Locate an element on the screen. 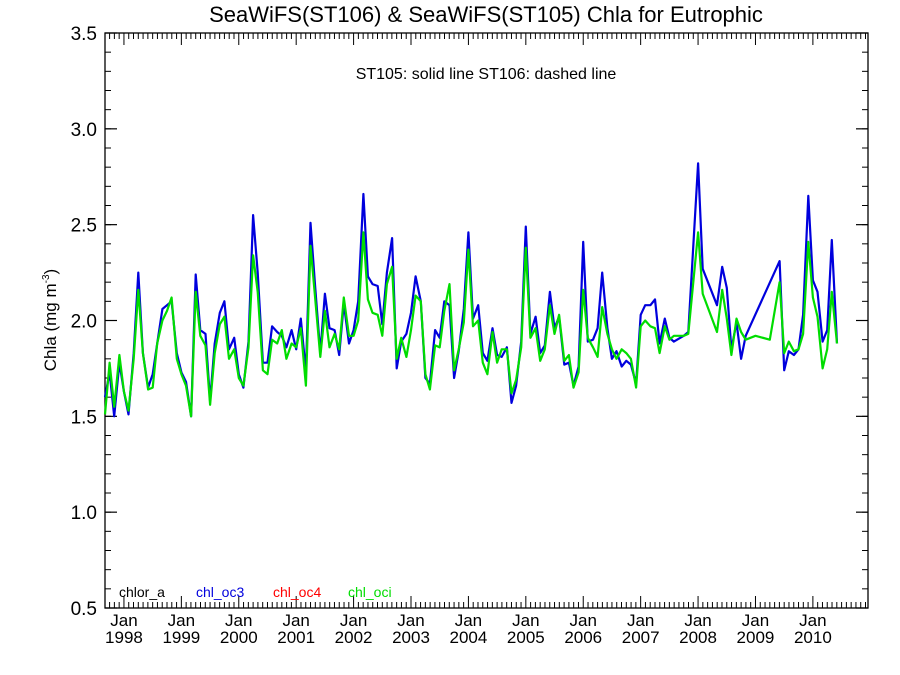 This screenshot has width=900, height=675. legend: chlor_a chl_oc3 chl_oc4 chl_oci is located at coordinates (255, 592).